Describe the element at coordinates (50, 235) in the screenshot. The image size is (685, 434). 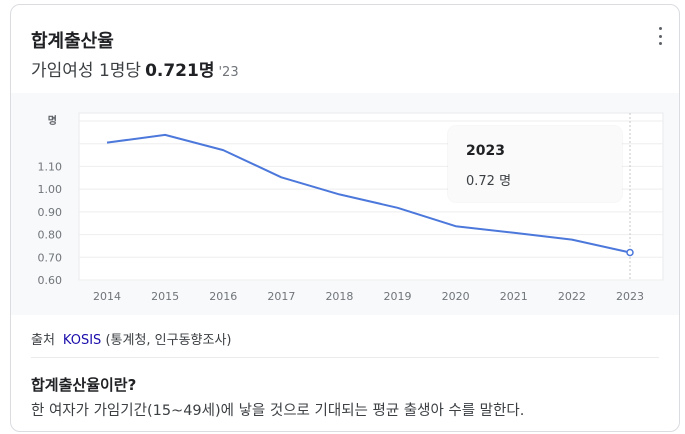
I see `y-tick-label: 0.80` at that location.